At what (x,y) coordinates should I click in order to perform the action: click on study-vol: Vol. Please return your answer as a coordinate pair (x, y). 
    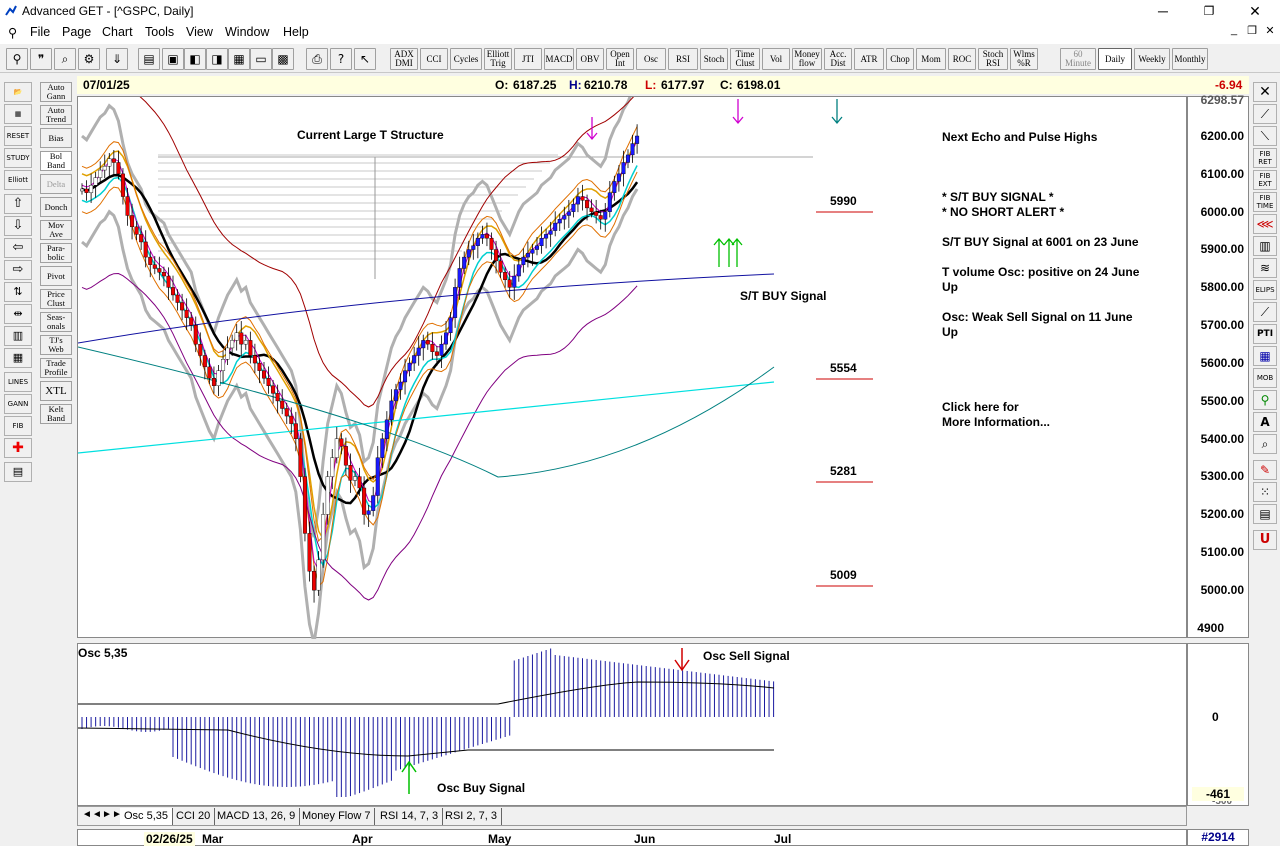
    Looking at the image, I should click on (776, 59).